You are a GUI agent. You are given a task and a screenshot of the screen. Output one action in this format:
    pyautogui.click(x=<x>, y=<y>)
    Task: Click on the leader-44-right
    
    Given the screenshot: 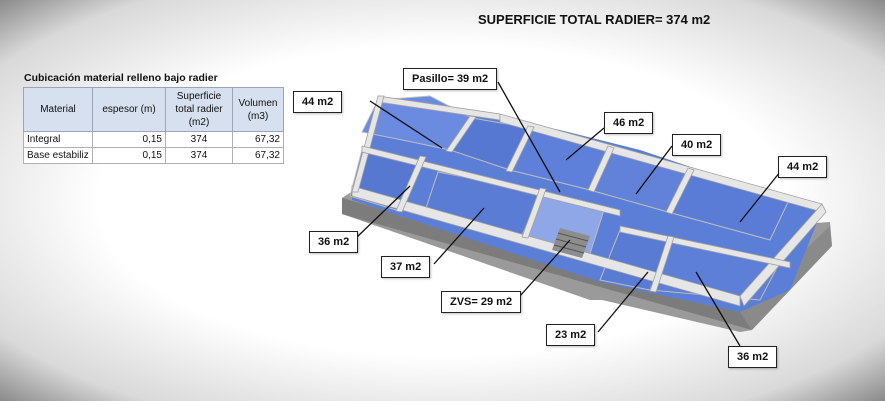 What is the action you would take?
    pyautogui.click(x=760, y=197)
    